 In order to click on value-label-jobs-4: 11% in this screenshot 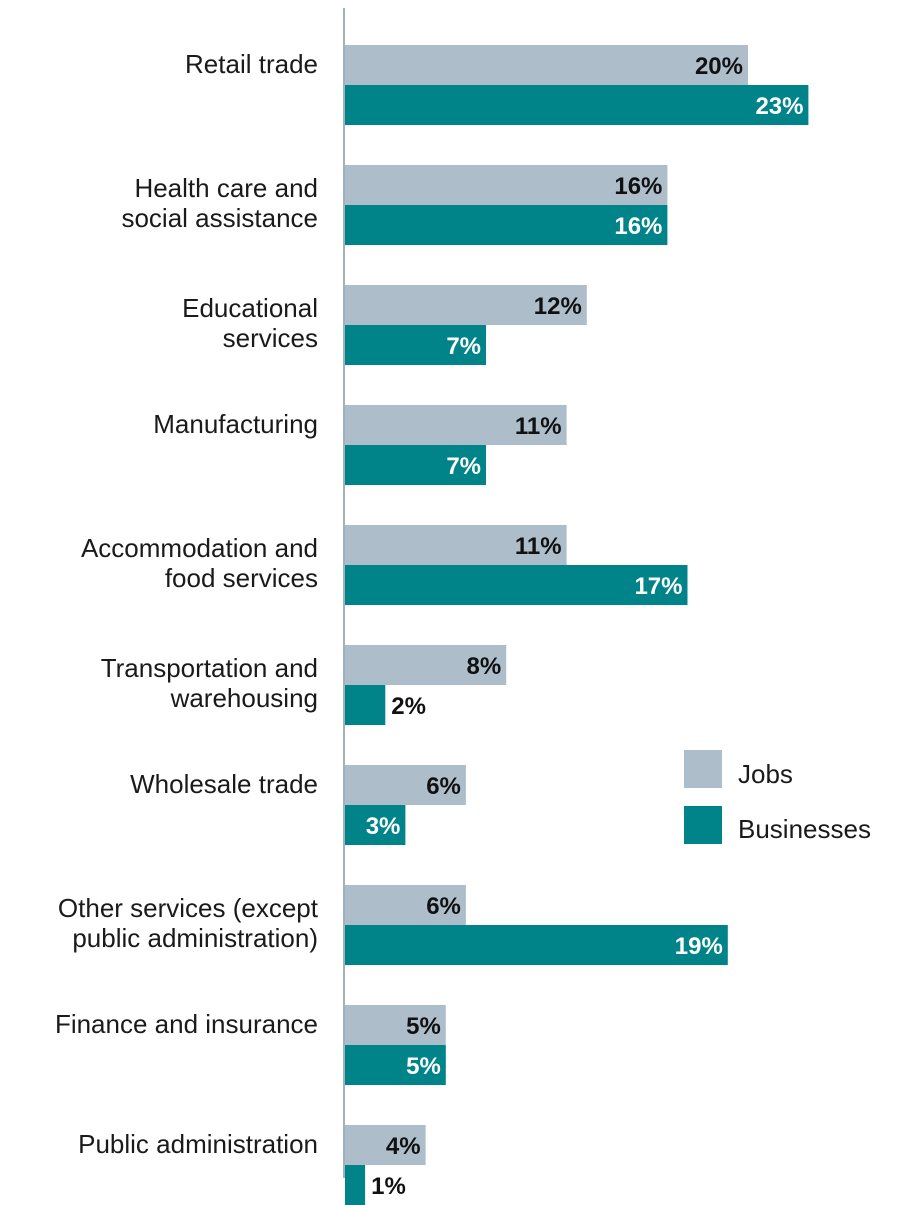, I will do `click(538, 546)`.